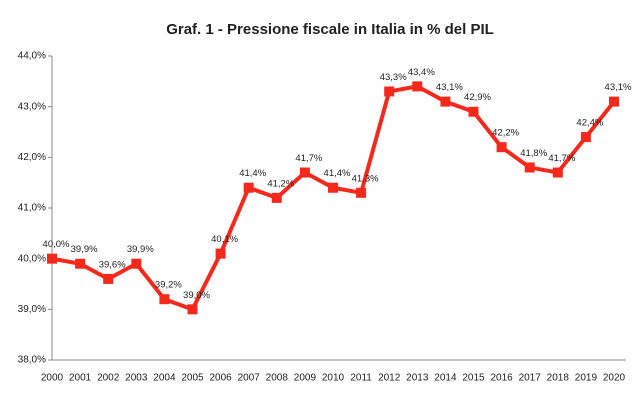  What do you see at coordinates (32, 106) in the screenshot?
I see `y-tick-label: 43,0%` at bounding box center [32, 106].